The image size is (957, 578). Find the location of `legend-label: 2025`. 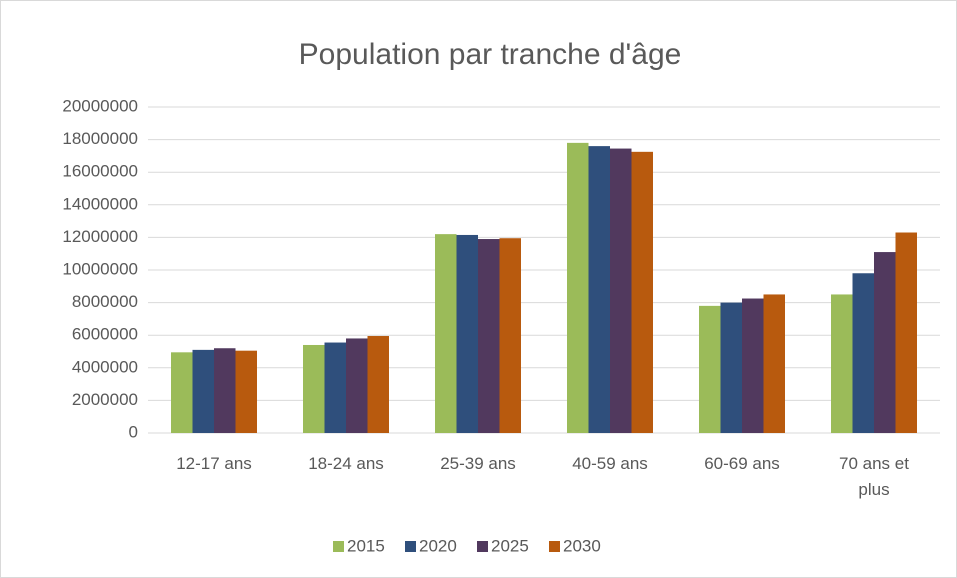

legend-label: 2025 is located at coordinates (510, 545).